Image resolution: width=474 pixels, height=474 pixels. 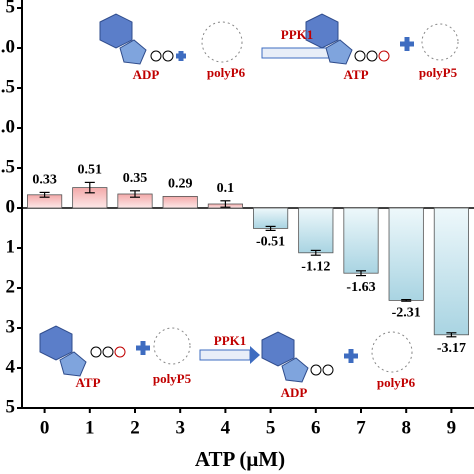 What do you see at coordinates (360, 287) in the screenshot?
I see `value-label: -1.63` at bounding box center [360, 287].